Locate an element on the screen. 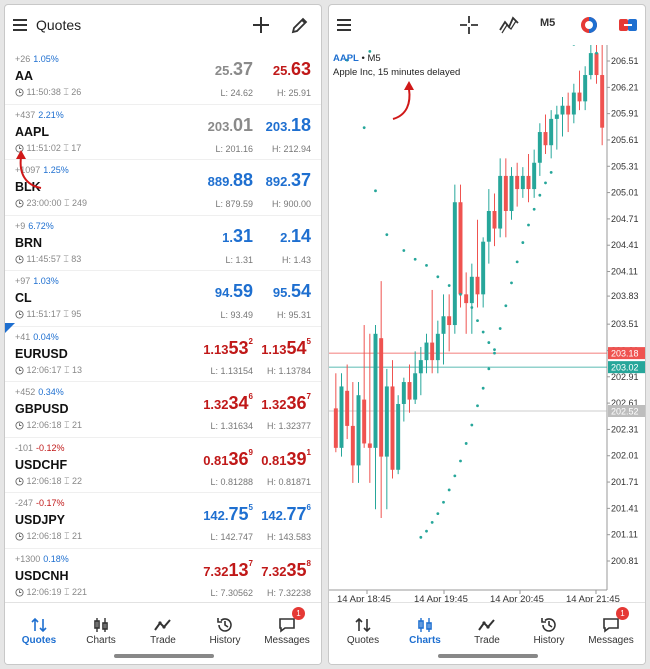 This screenshot has width=650, height=669. ask-price: 203.18 is located at coordinates (288, 125).